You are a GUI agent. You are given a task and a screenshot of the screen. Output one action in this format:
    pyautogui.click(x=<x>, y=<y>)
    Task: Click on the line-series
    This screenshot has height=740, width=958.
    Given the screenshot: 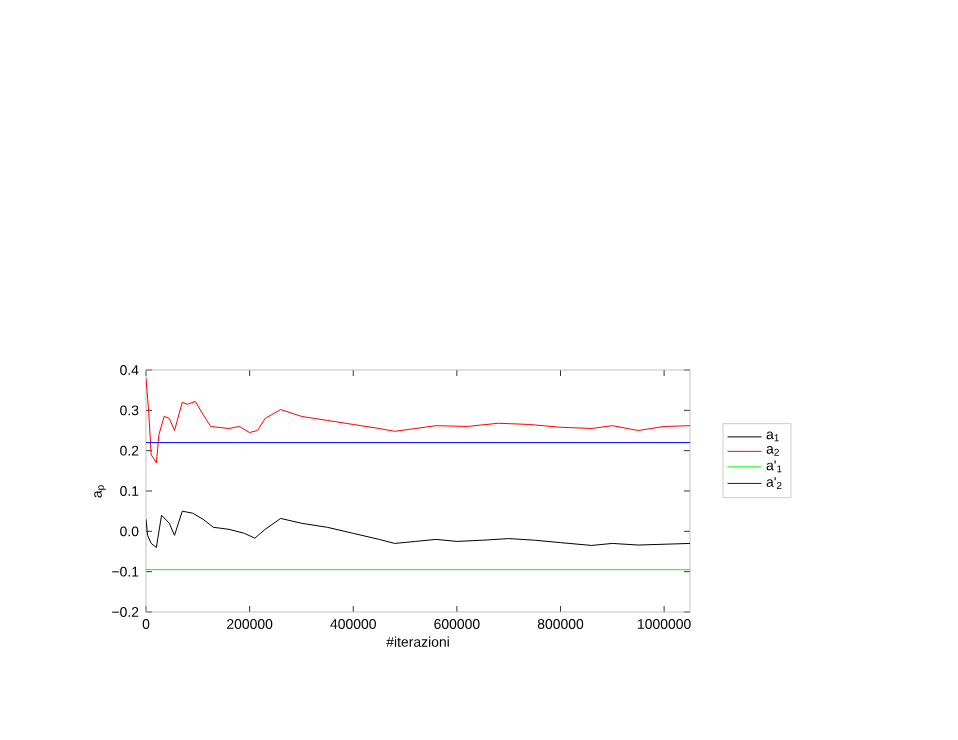 What is the action you would take?
    pyautogui.click(x=418, y=420)
    